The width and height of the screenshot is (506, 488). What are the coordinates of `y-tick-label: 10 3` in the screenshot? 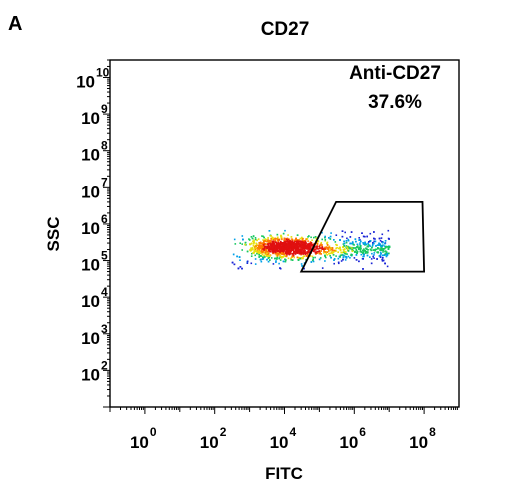 It's located at (94, 335).